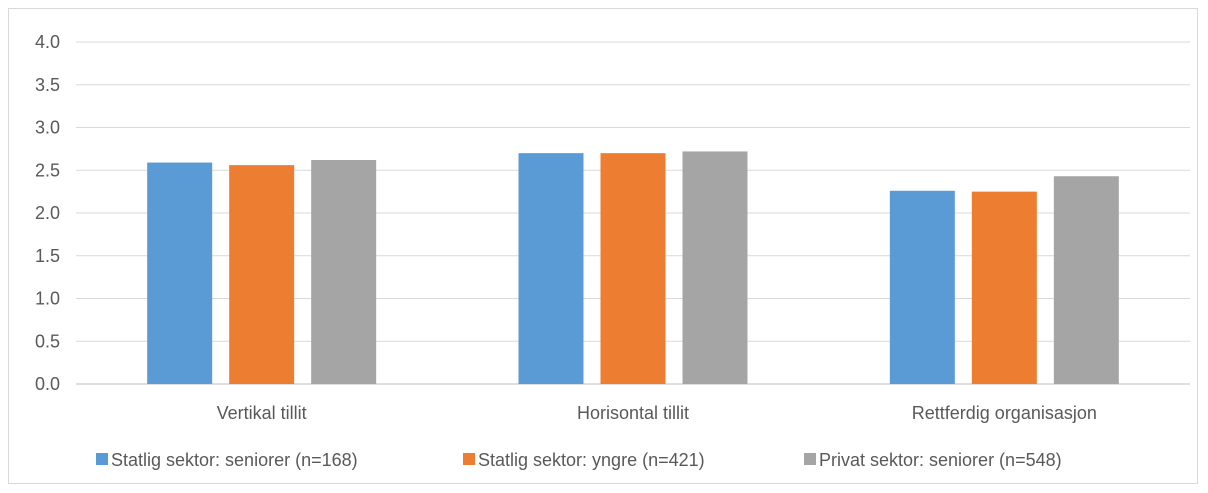 The image size is (1208, 493). What do you see at coordinates (234, 460) in the screenshot?
I see `legend-label: Statlig sektor: seniorer (n=168)` at bounding box center [234, 460].